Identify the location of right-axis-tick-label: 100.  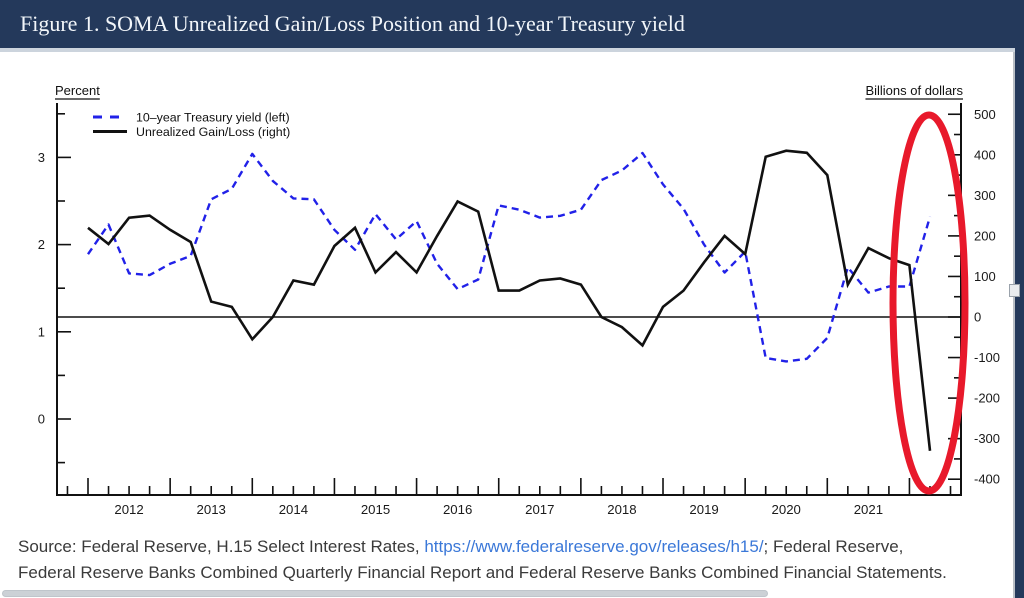
(985, 276).